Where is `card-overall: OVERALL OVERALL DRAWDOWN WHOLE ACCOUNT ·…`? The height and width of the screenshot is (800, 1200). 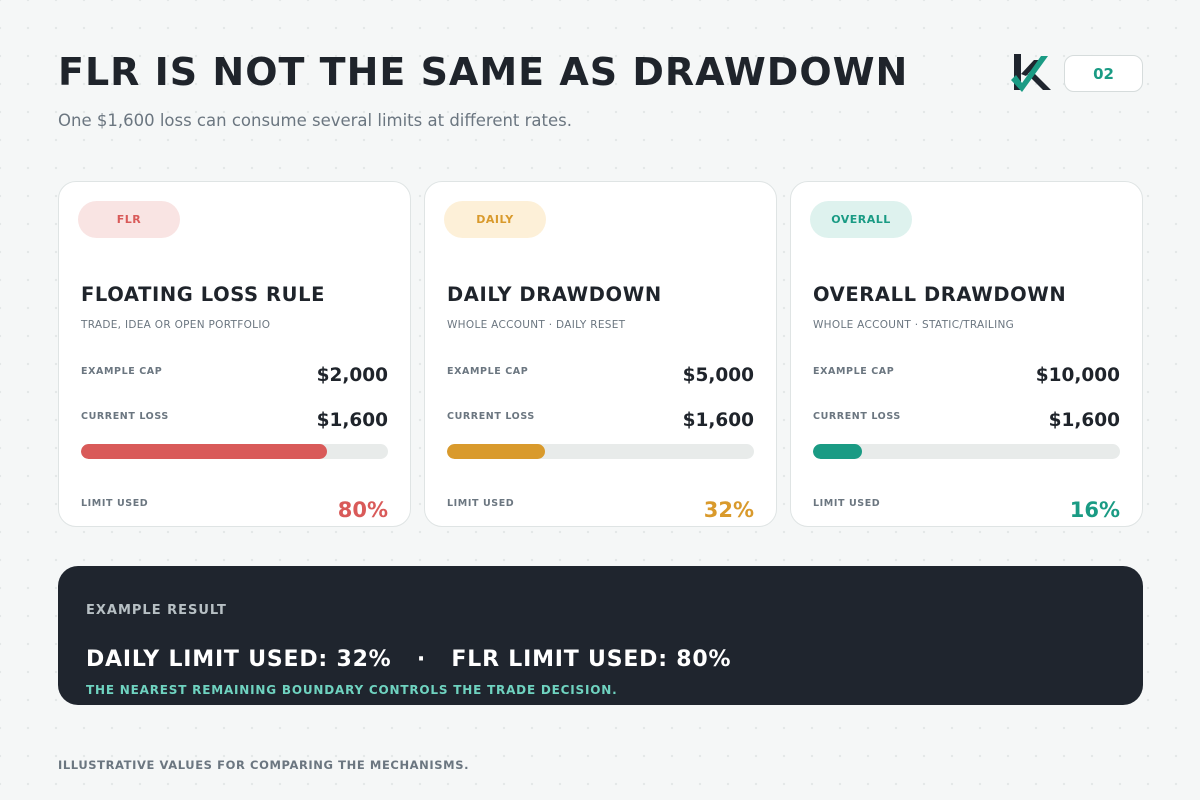
card-overall: OVERALL OVERALL DRAWDOWN WHOLE ACCOUNT ·… is located at coordinates (966, 354).